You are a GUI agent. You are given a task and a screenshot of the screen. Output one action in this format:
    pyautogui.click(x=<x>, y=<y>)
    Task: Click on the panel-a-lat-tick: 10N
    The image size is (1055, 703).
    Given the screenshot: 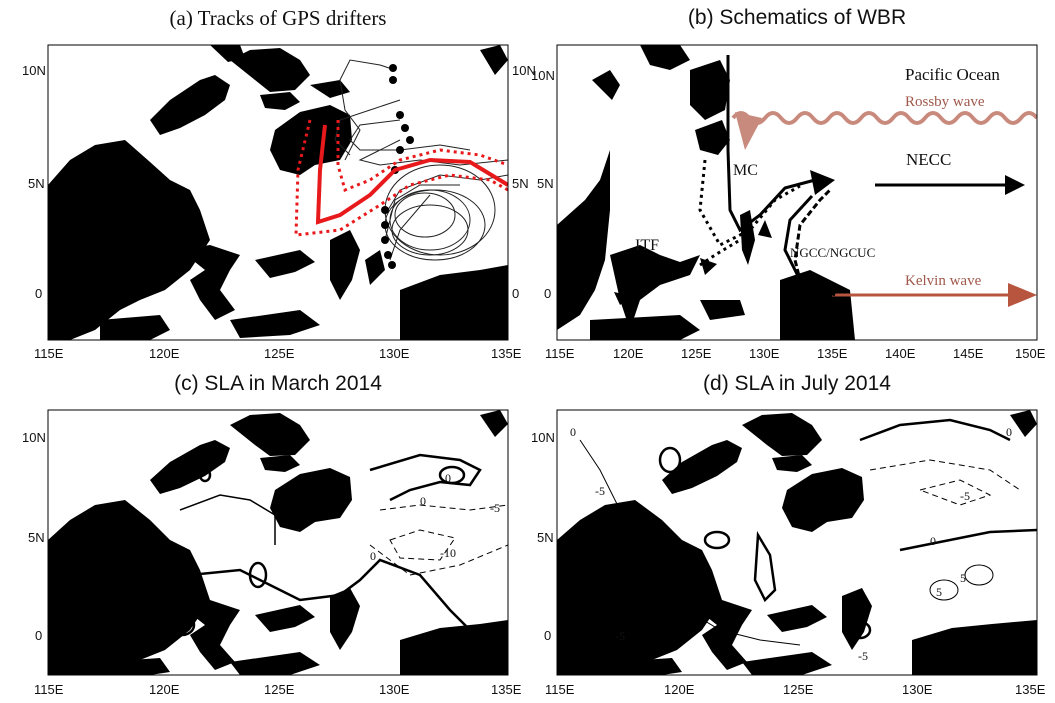 What is the action you would take?
    pyautogui.click(x=34, y=70)
    